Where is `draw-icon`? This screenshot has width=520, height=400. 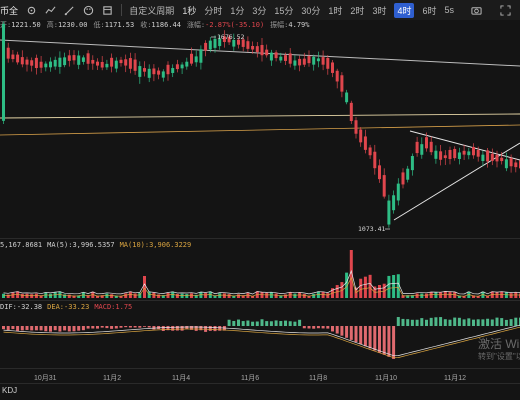 draw-icon is located at coordinates (69, 10).